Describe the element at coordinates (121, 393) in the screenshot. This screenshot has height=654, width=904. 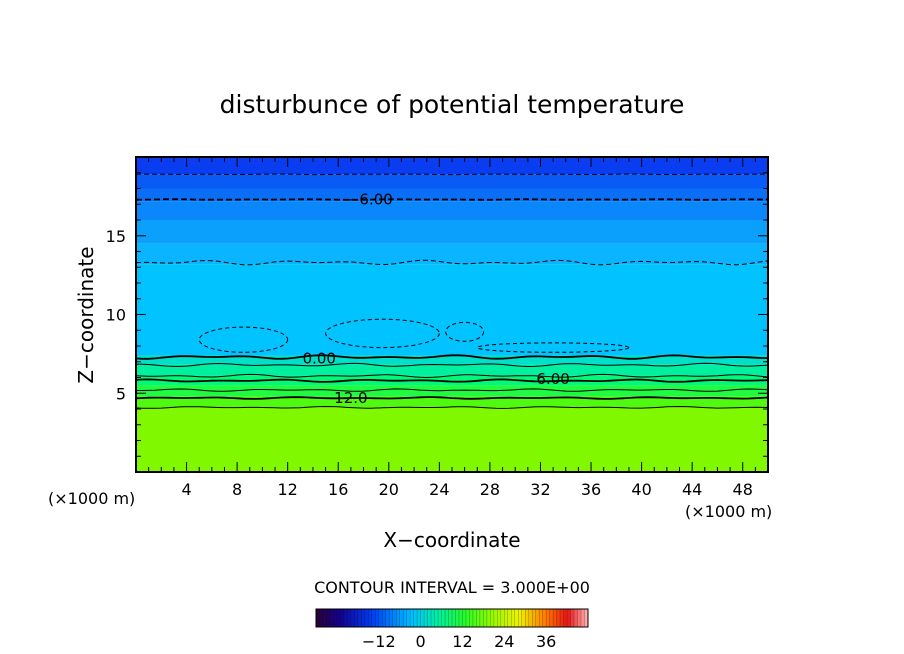
I see `y-tick-label: 5` at that location.